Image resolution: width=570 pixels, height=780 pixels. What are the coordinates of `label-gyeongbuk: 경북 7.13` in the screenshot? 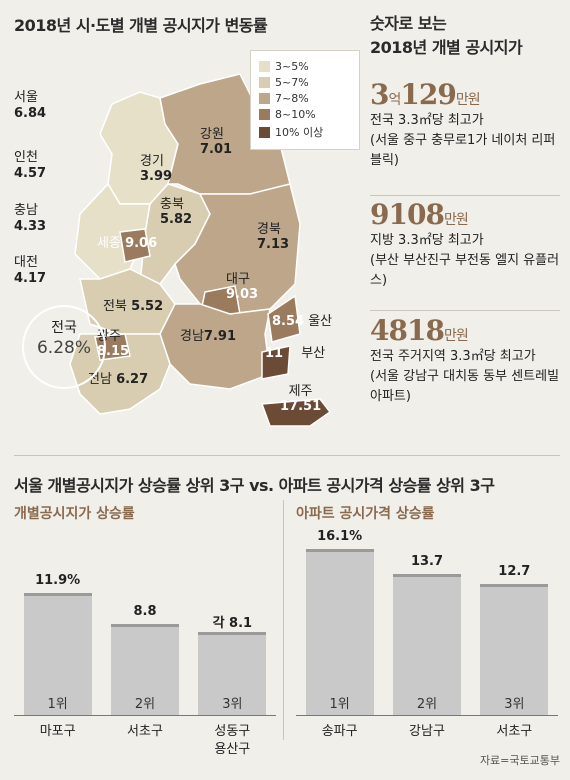 It's located at (273, 237).